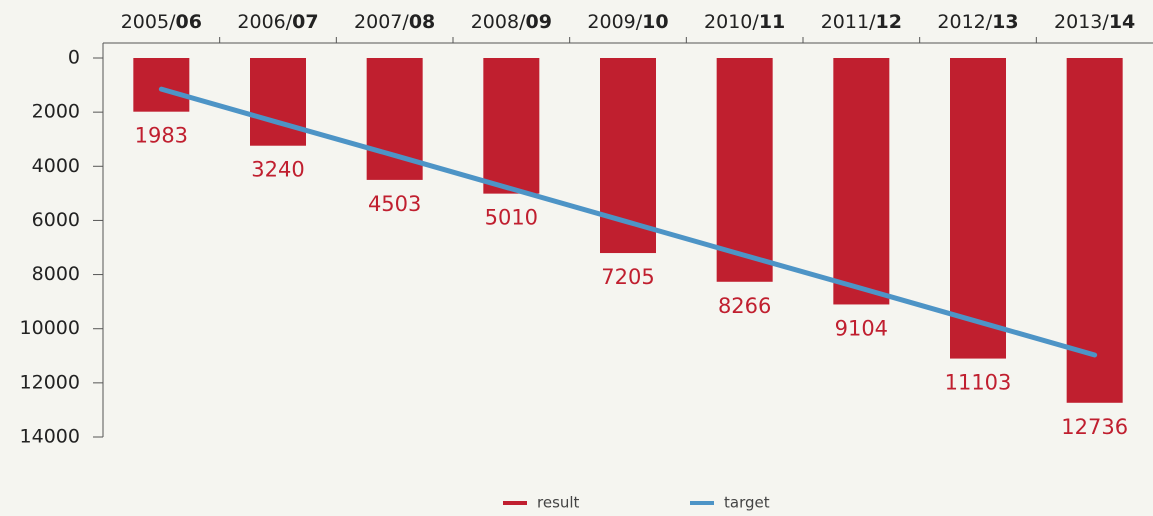  Describe the element at coordinates (747, 503) in the screenshot. I see `legend-label: target` at that location.